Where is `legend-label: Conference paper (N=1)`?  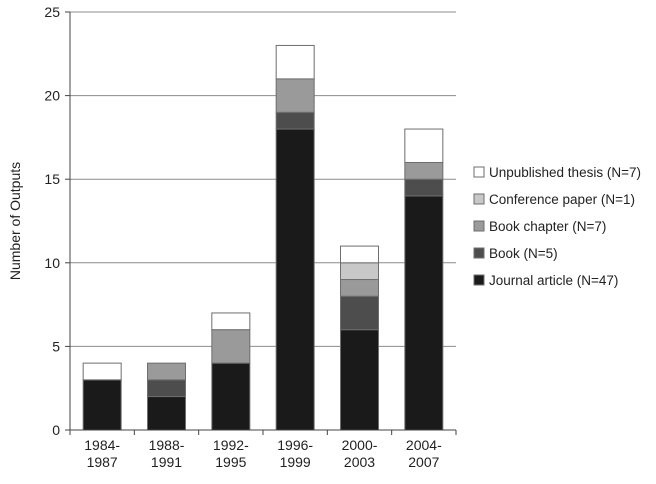 legend-label: Conference paper (N=1) is located at coordinates (562, 199).